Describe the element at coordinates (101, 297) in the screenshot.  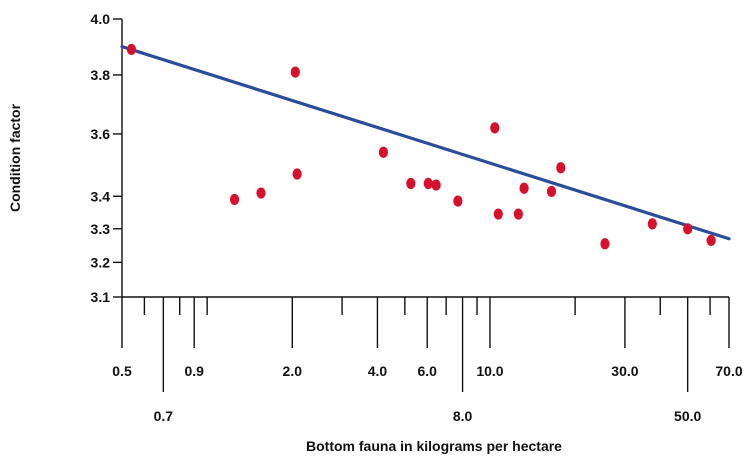
I see `y-tick-label: 3.1` at that location.